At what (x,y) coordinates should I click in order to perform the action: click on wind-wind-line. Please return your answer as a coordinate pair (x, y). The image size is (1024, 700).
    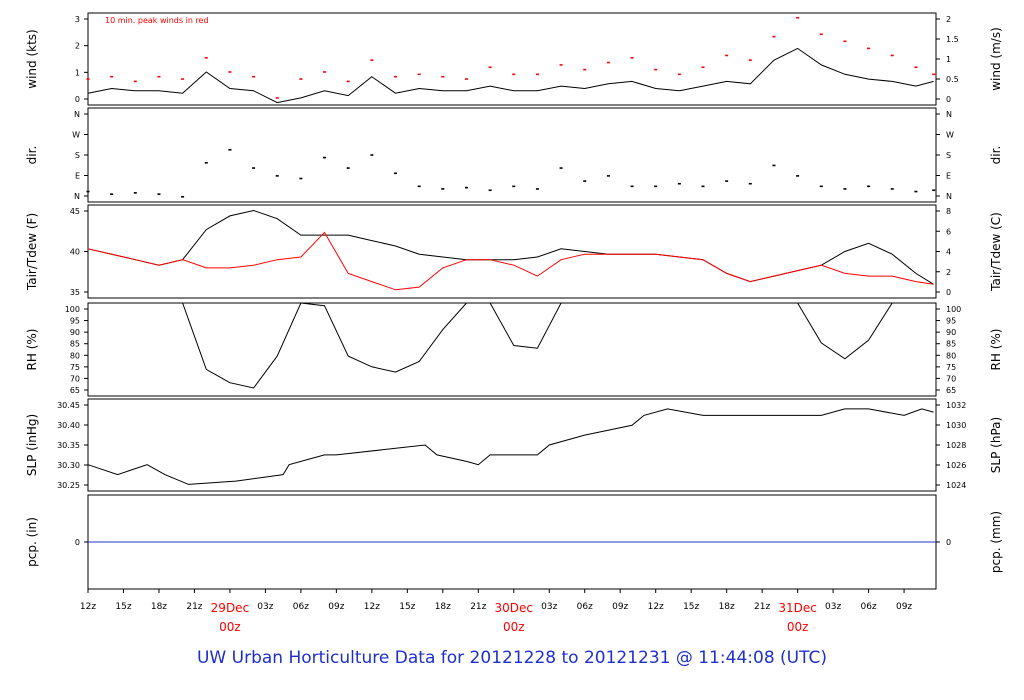
    Looking at the image, I should click on (510, 75).